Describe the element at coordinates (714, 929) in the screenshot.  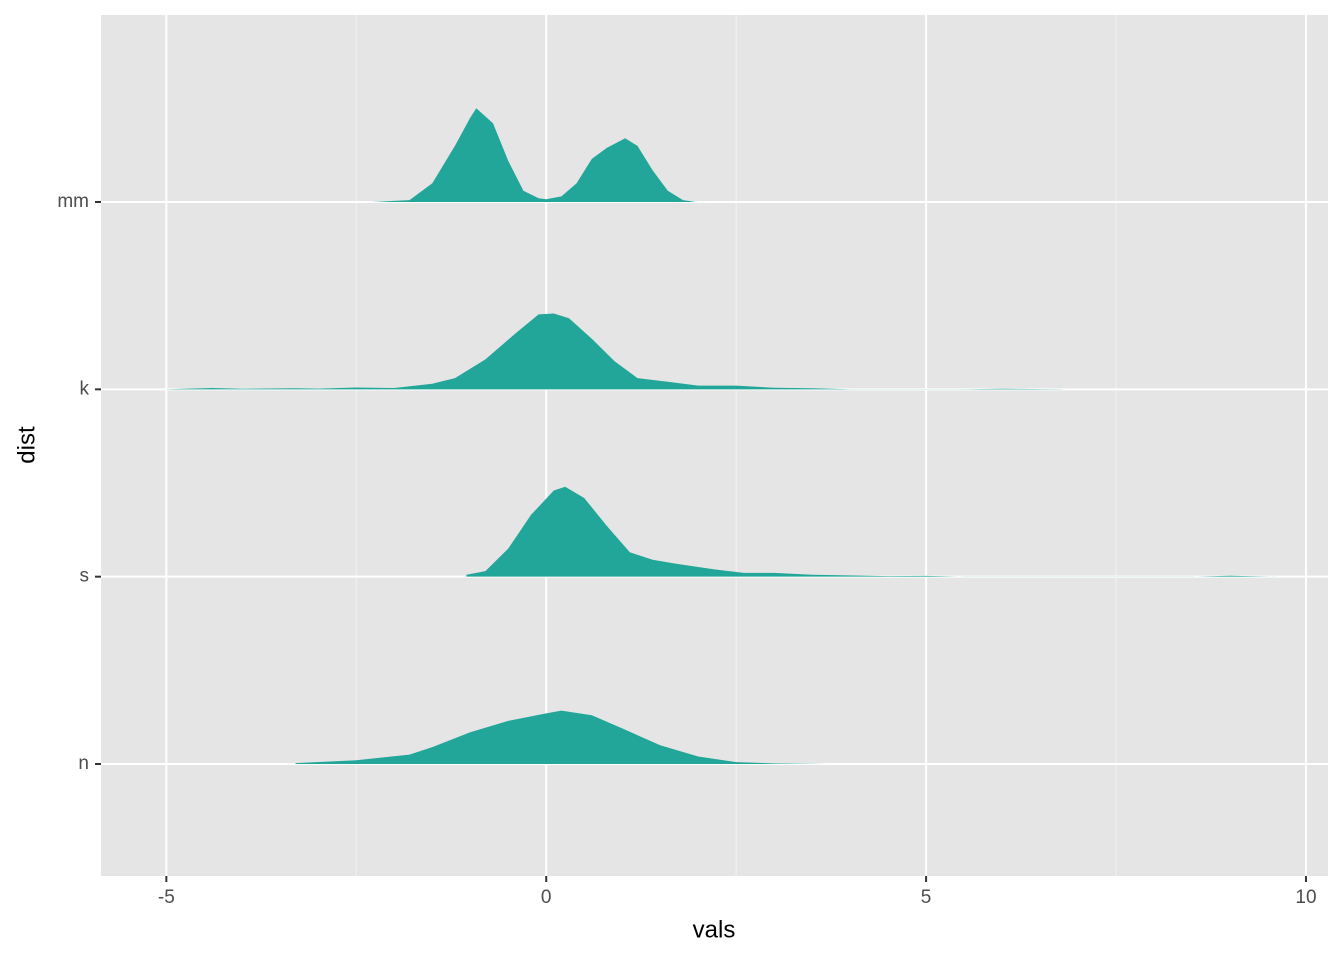
I see `x-axis-title: vals` at that location.